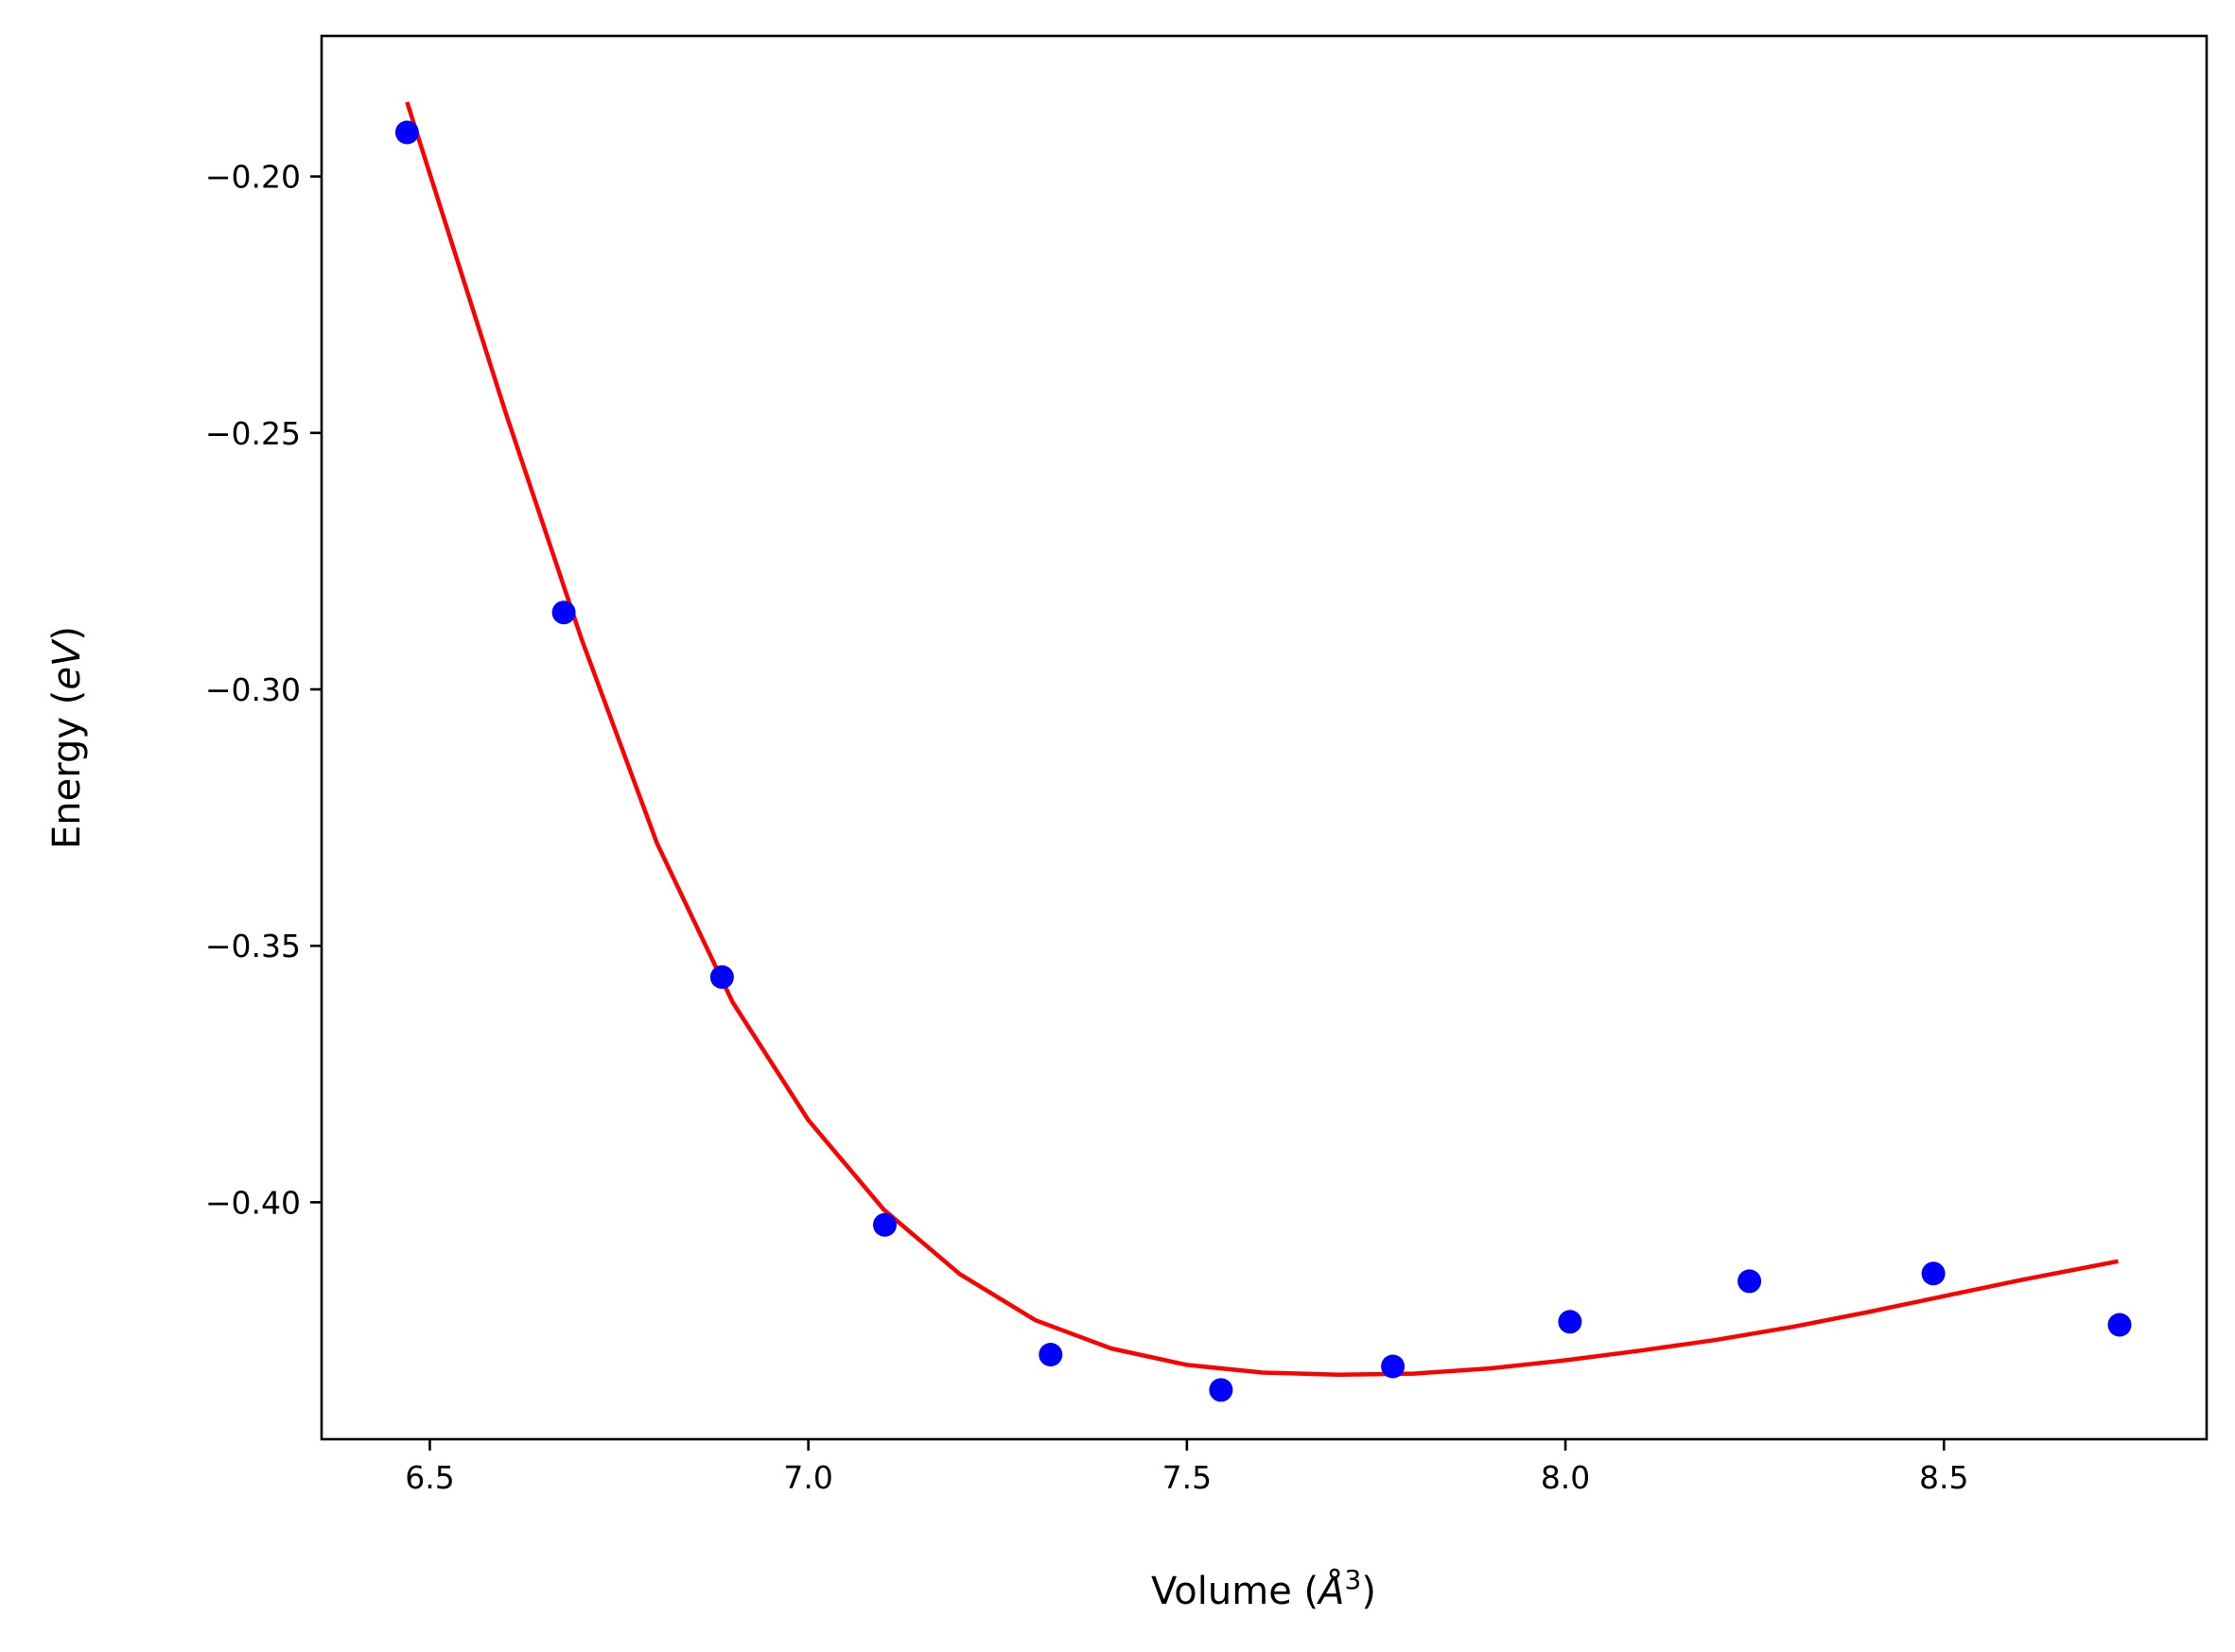  What do you see at coordinates (253, 1203) in the screenshot?
I see `y-tick-label: −0.40` at bounding box center [253, 1203].